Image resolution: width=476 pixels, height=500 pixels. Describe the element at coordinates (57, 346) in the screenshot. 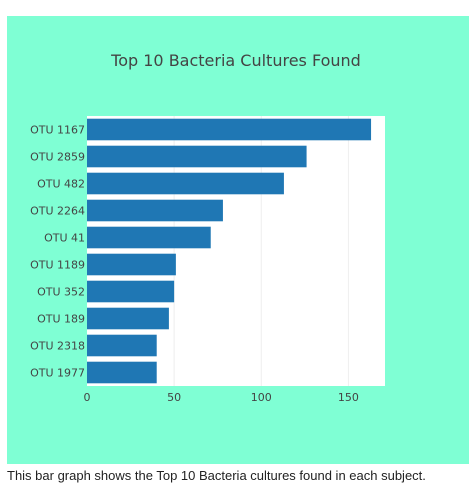

I see `y-tick-label: OTU 2318` at that location.